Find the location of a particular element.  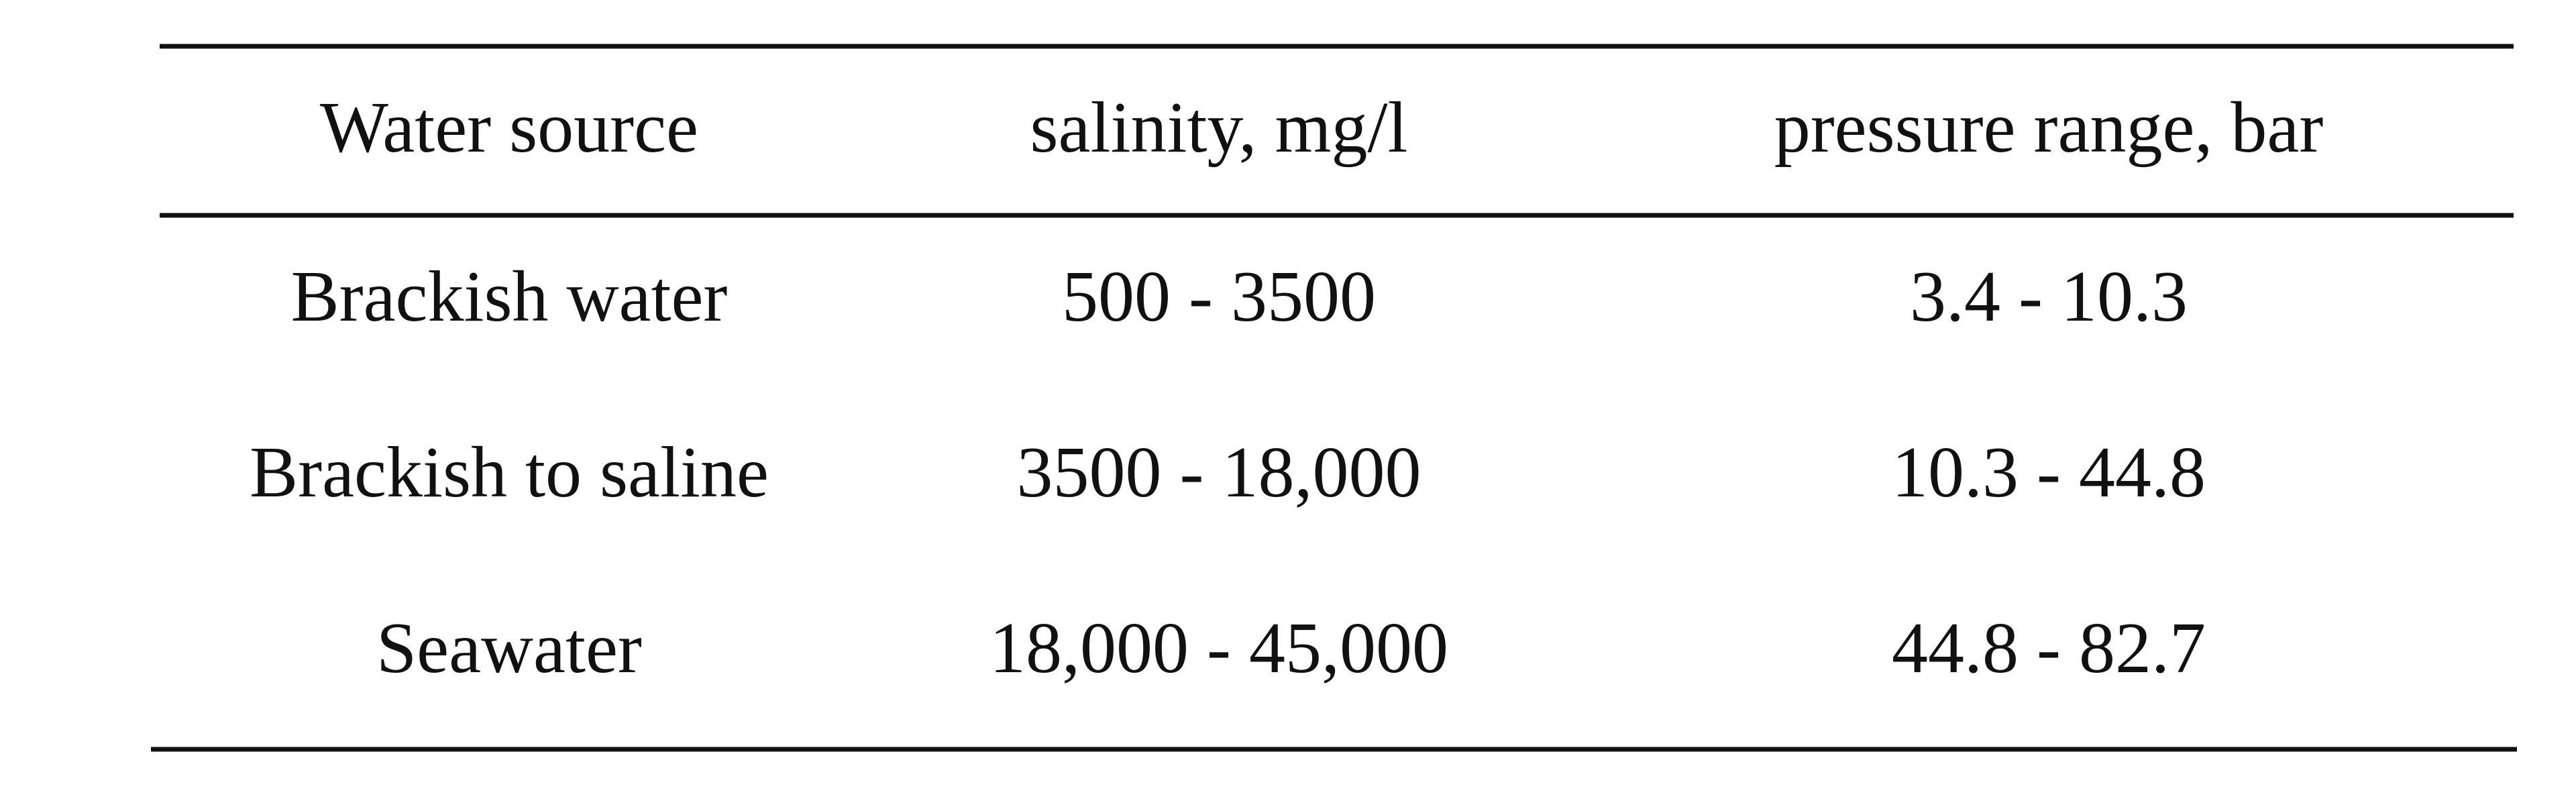

table-cell: Seawater is located at coordinates (509, 648).